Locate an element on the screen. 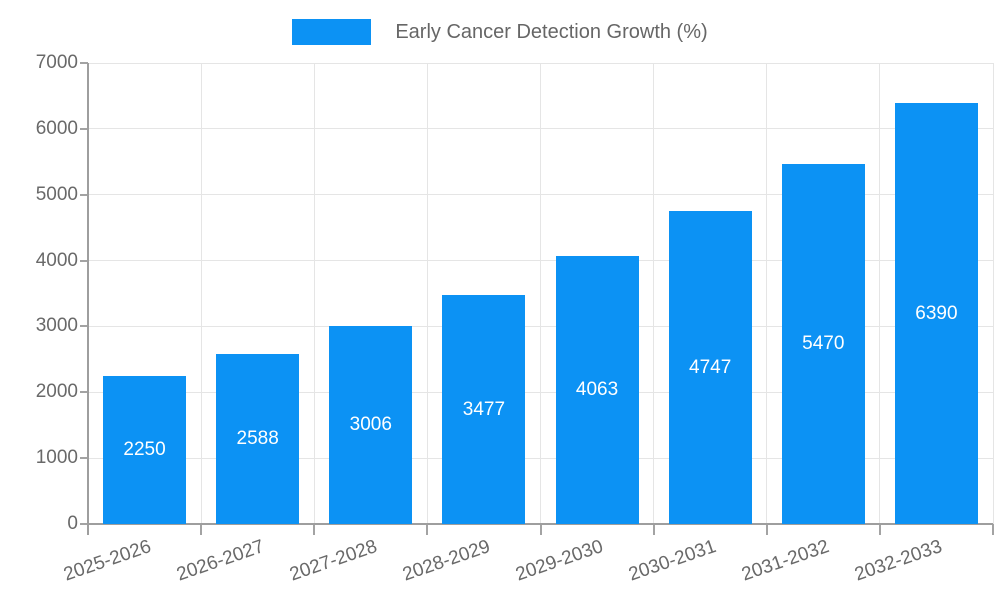 Image resolution: width=1000 pixels, height=600 pixels. bar-value-label: 2250 is located at coordinates (144, 449).